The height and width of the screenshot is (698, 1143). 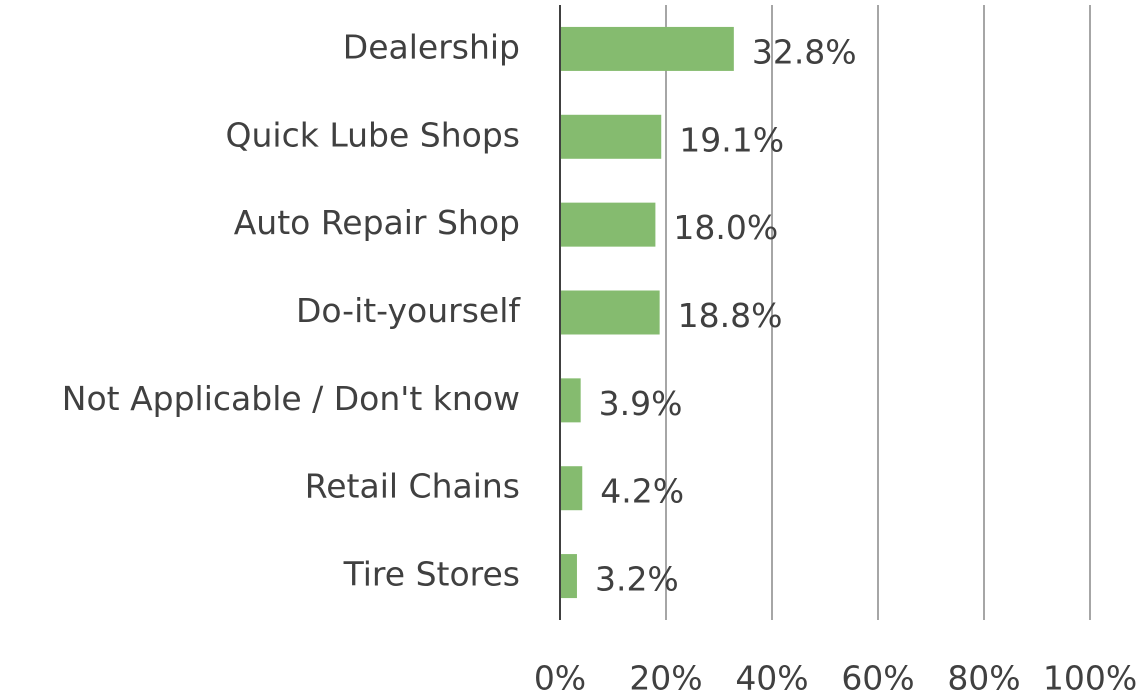 What do you see at coordinates (408, 310) in the screenshot?
I see `y-tick-label: Do-it-yourself` at bounding box center [408, 310].